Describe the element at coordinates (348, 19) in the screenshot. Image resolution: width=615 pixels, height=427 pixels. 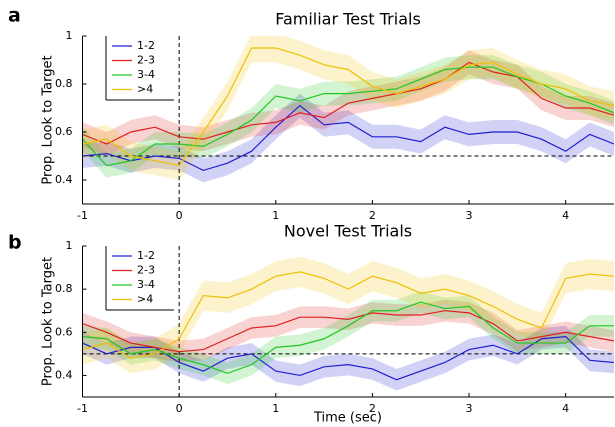
I see `chart-title: Familiar Test Trials` at that location.